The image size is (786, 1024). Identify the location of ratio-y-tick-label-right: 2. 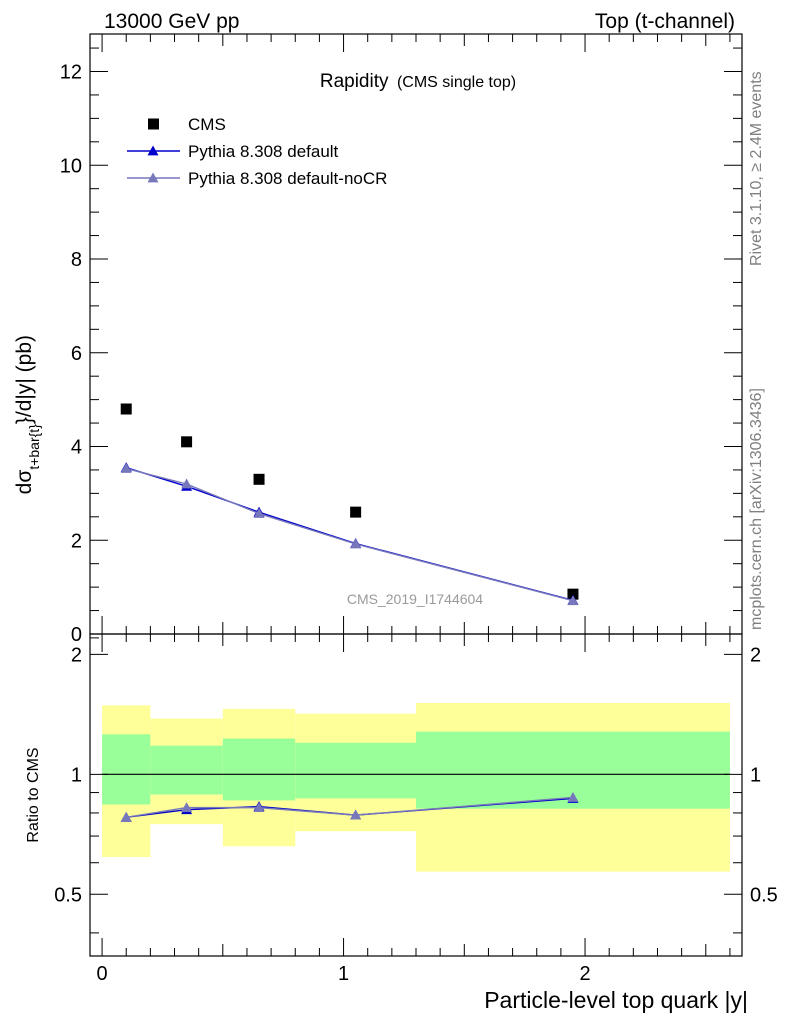
(755, 655).